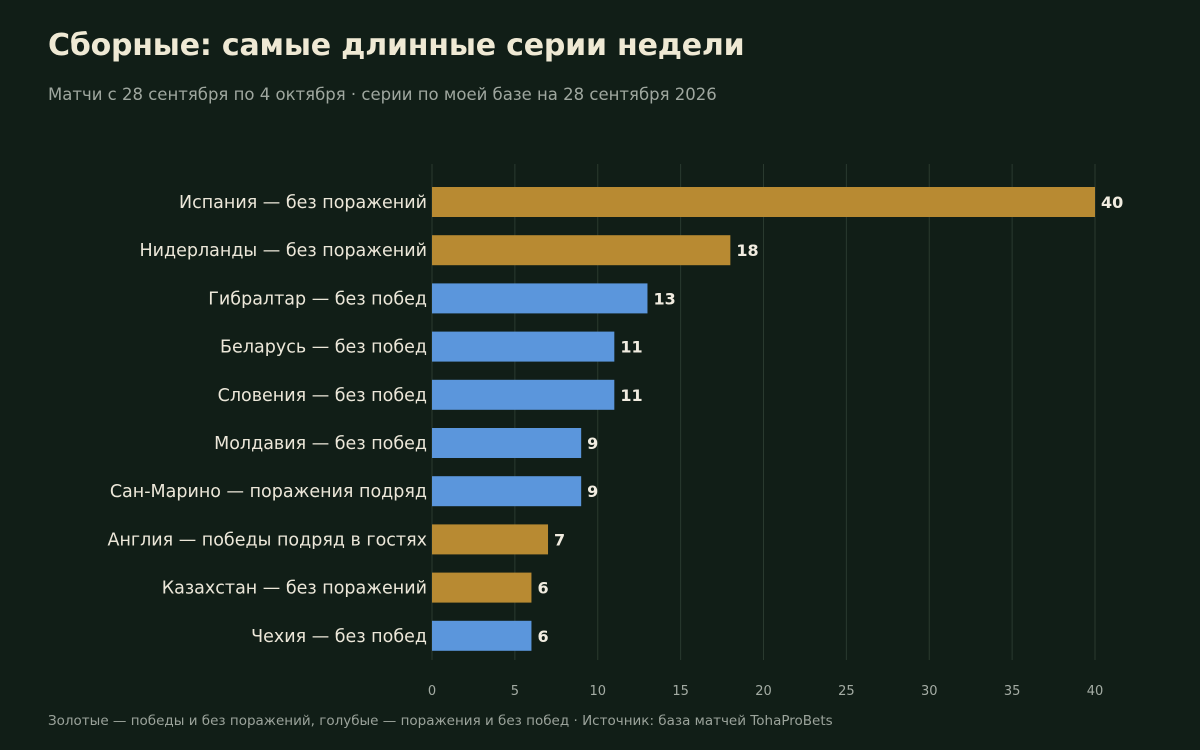 This screenshot has height=750, width=1200. Describe the element at coordinates (432, 691) in the screenshot. I see `x-tick-label: 0` at that location.